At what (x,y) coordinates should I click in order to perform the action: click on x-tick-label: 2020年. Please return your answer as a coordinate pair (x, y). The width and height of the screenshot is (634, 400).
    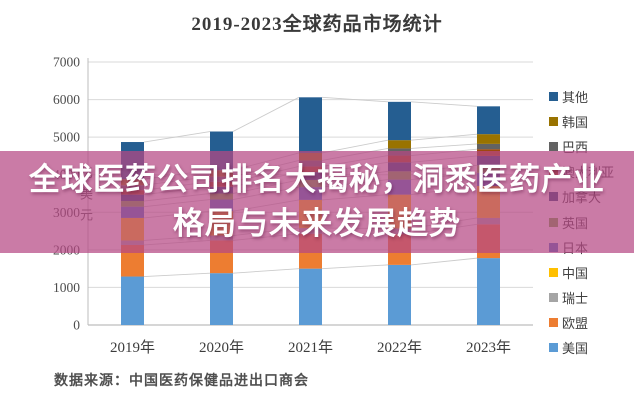
    Looking at the image, I should click on (221, 347).